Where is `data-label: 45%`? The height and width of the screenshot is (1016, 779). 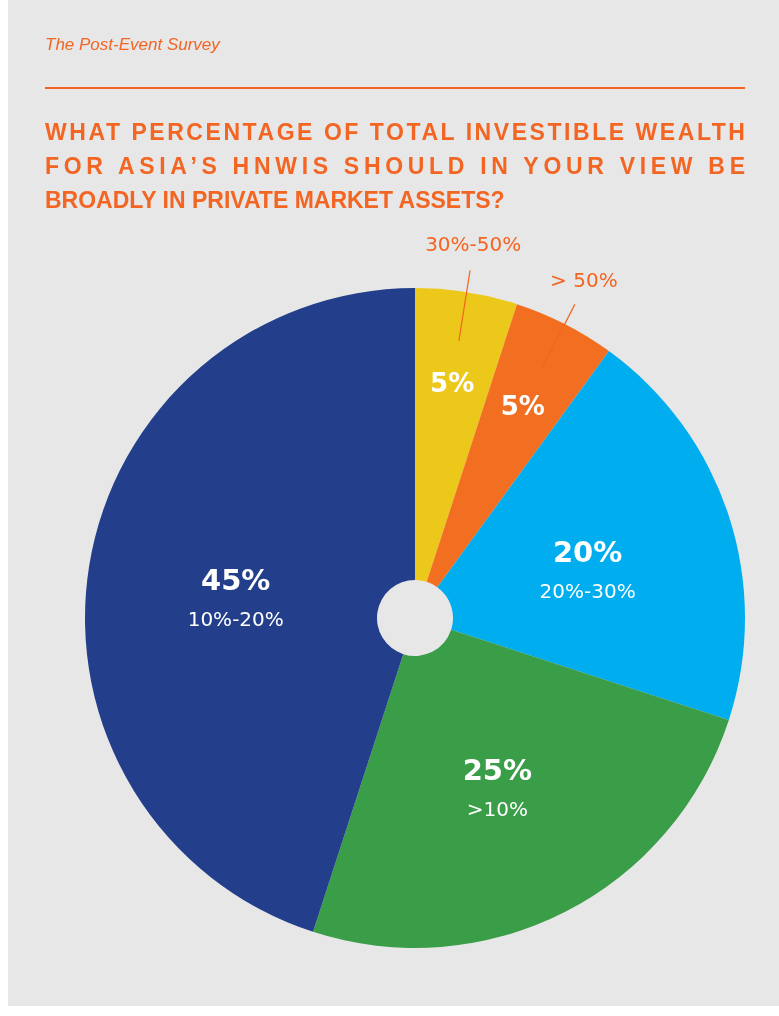 data-label: 45% is located at coordinates (236, 579).